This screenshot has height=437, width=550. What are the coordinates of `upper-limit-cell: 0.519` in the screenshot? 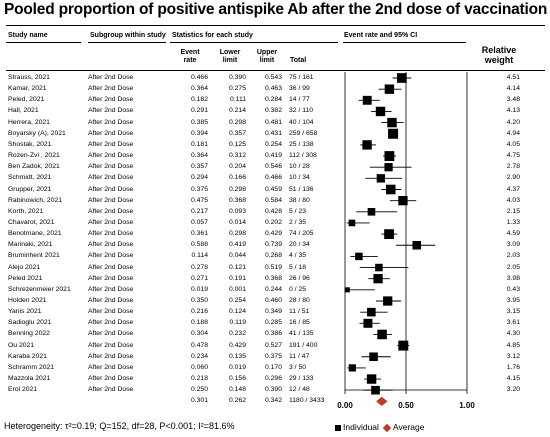 It's located at (273, 267).